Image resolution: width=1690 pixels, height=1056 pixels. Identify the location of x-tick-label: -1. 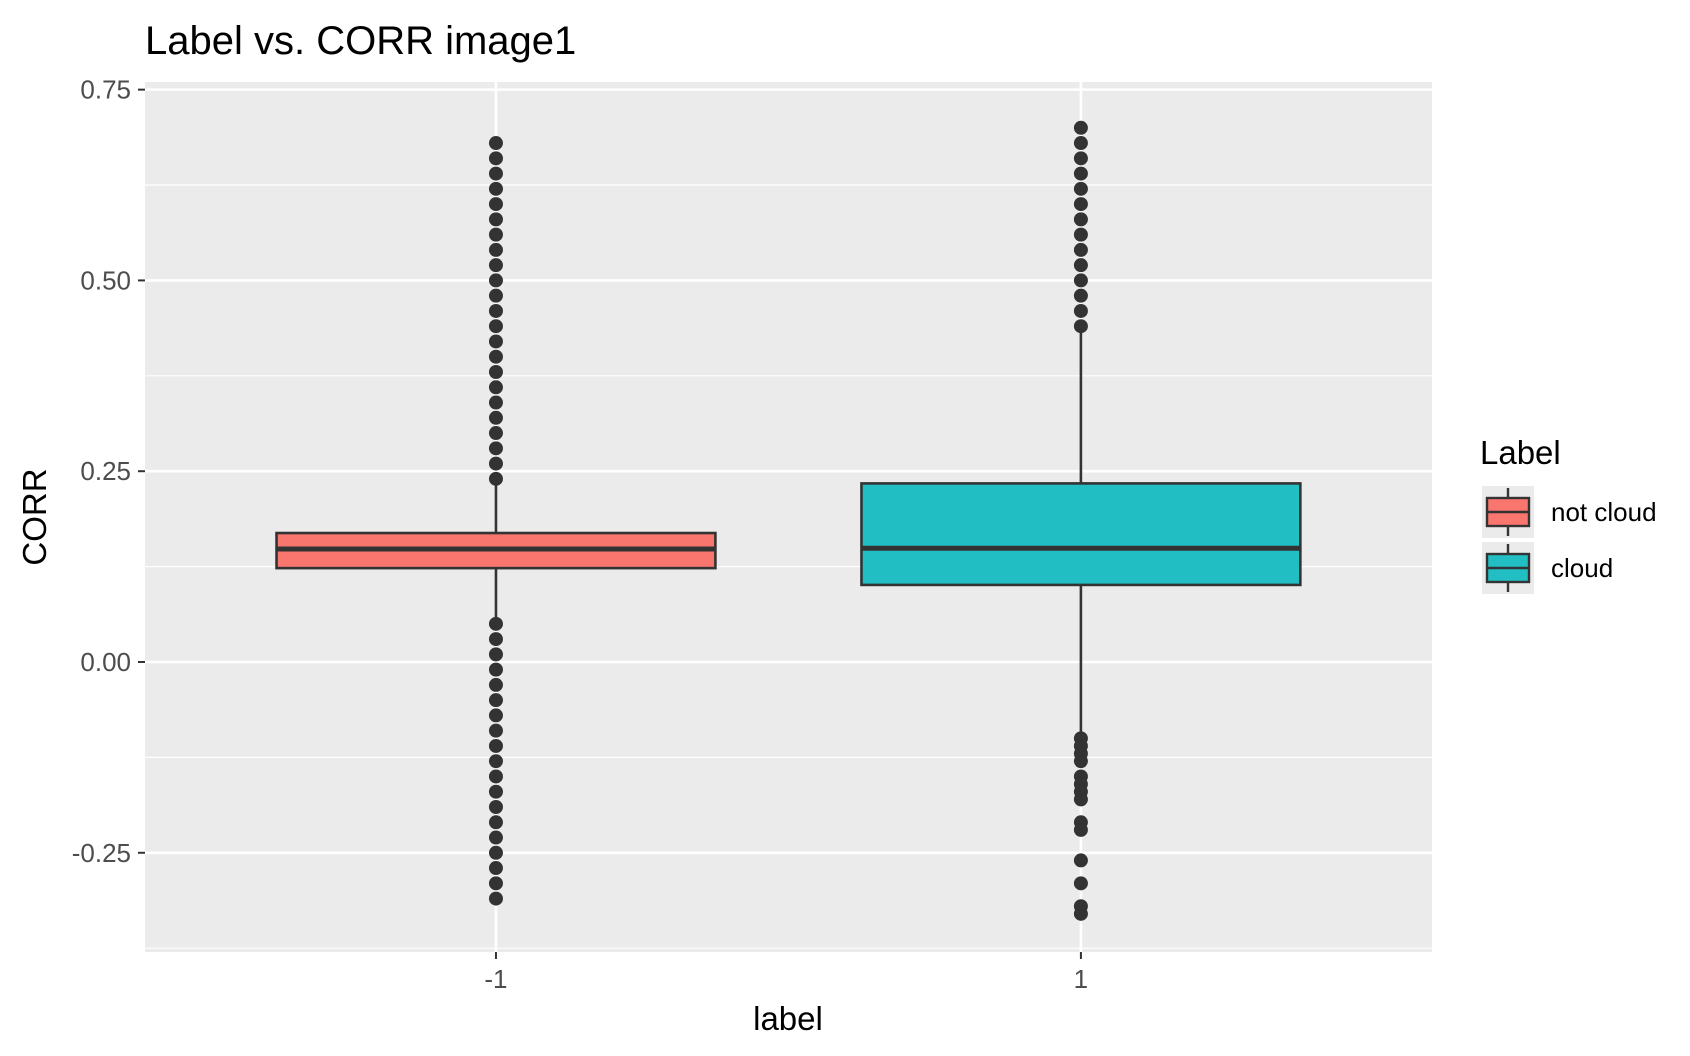
(495, 979).